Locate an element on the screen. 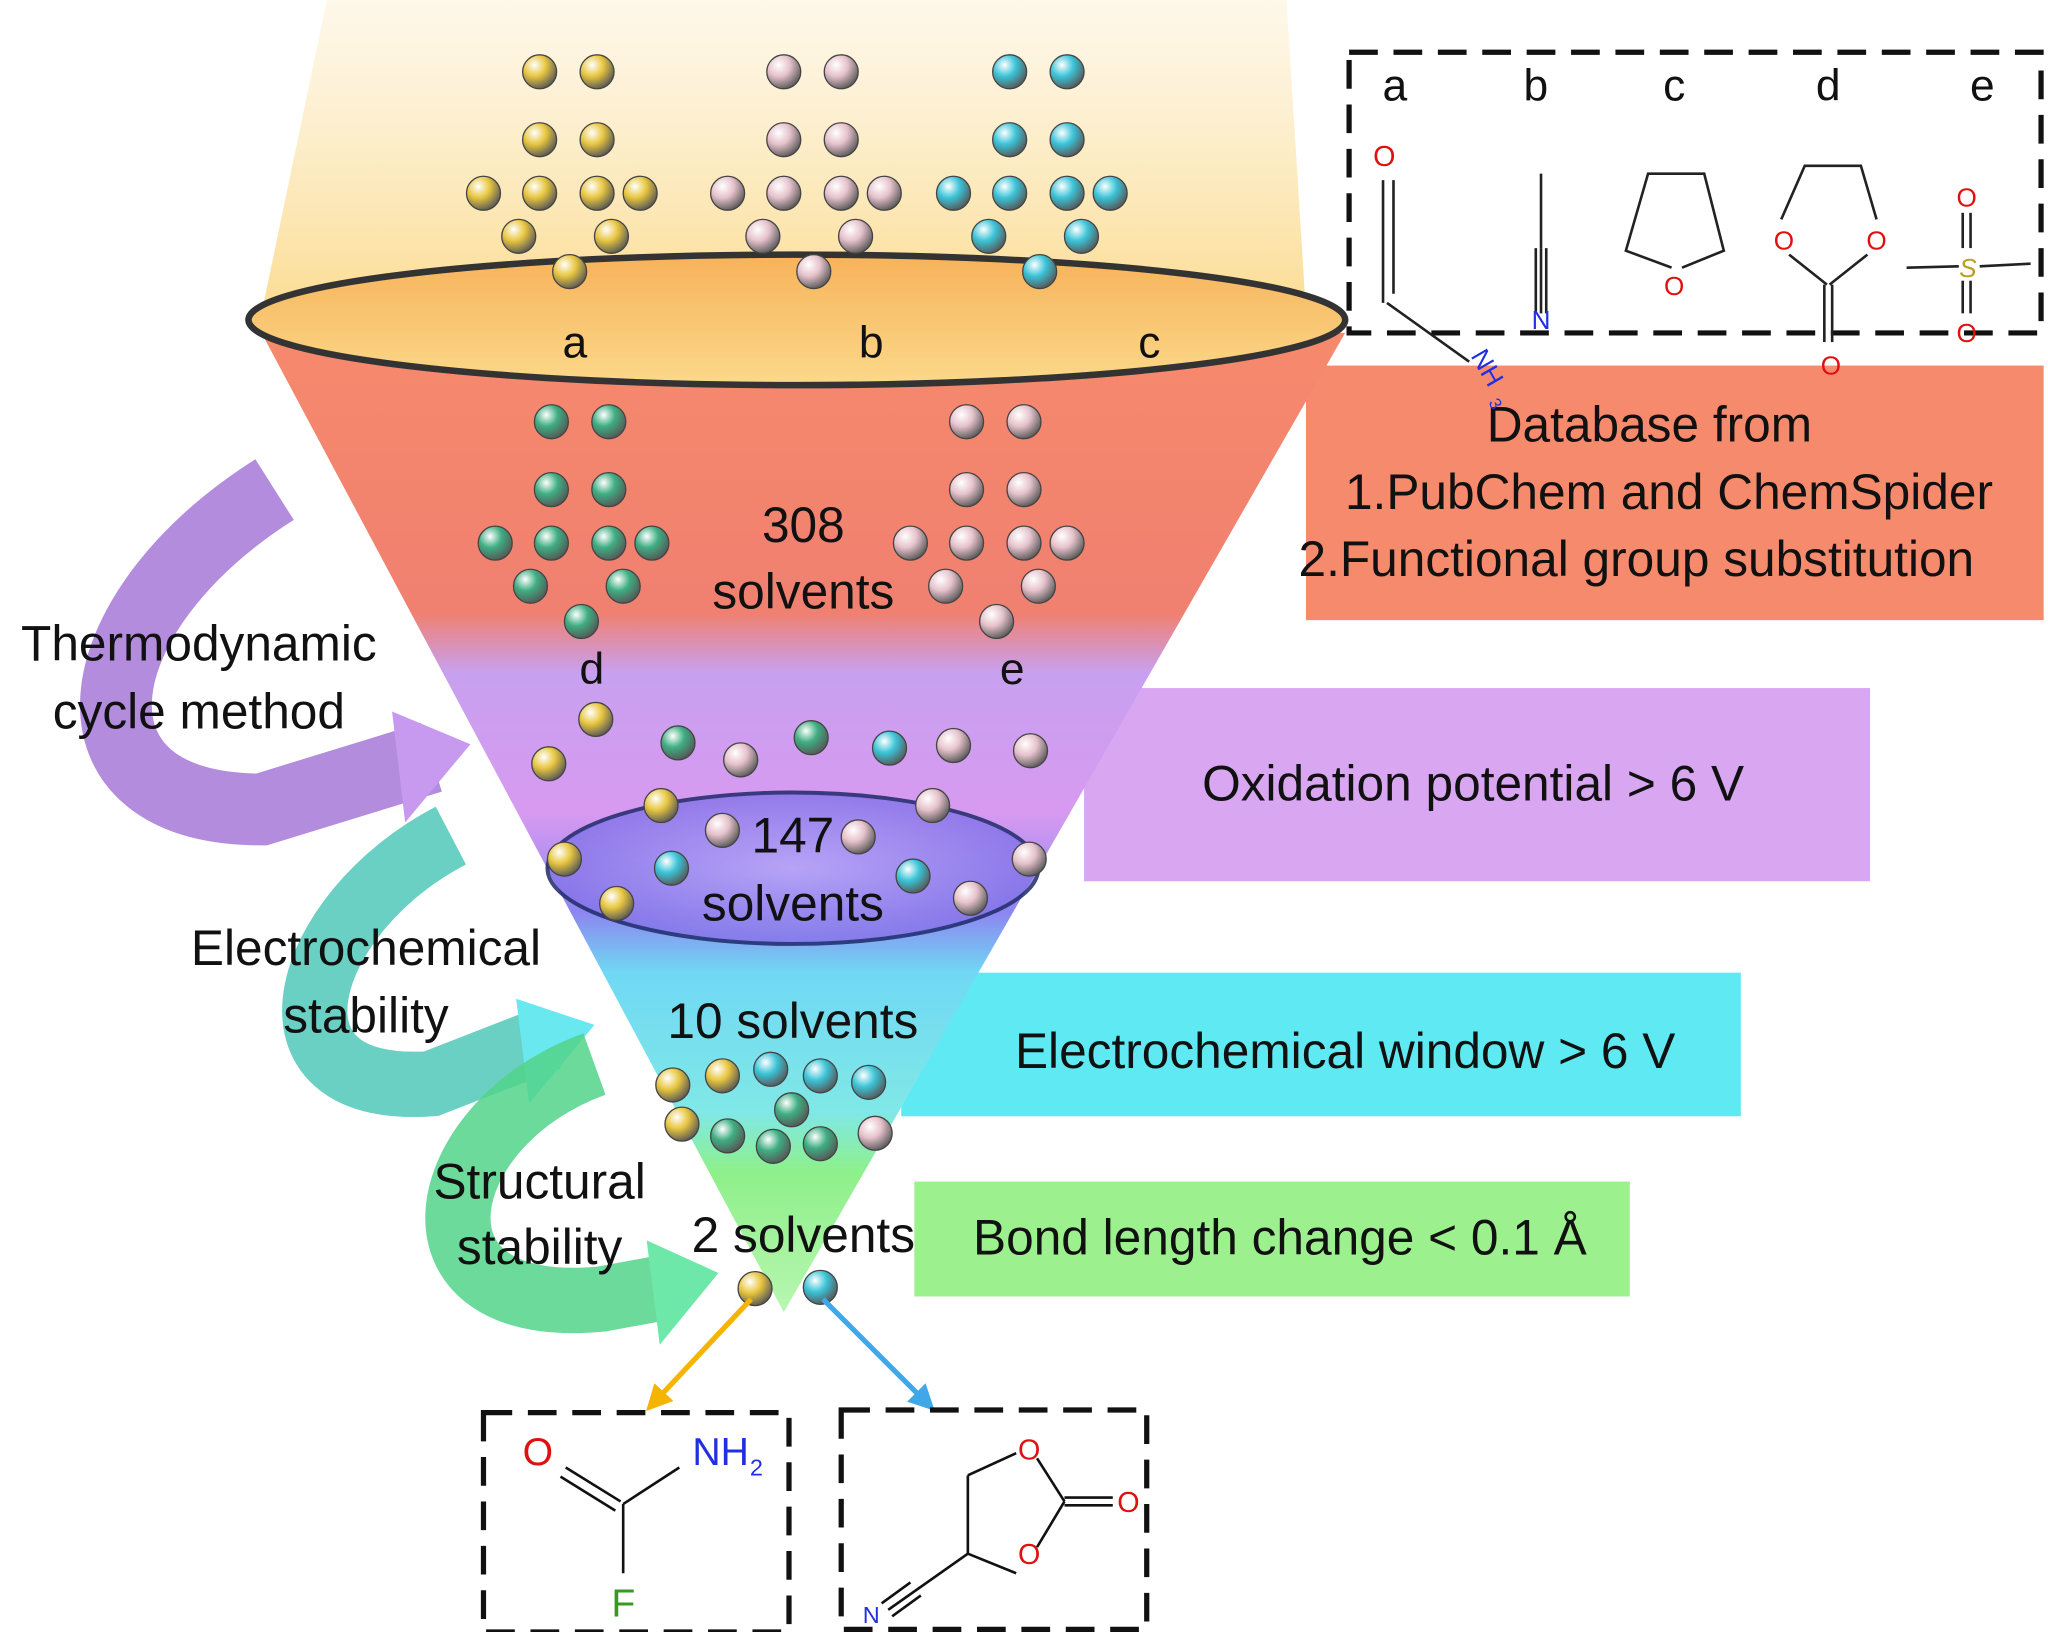 The height and width of the screenshot is (1632, 2048). window-criterion: Electrochemical window > 6 V is located at coordinates (1345, 1051).